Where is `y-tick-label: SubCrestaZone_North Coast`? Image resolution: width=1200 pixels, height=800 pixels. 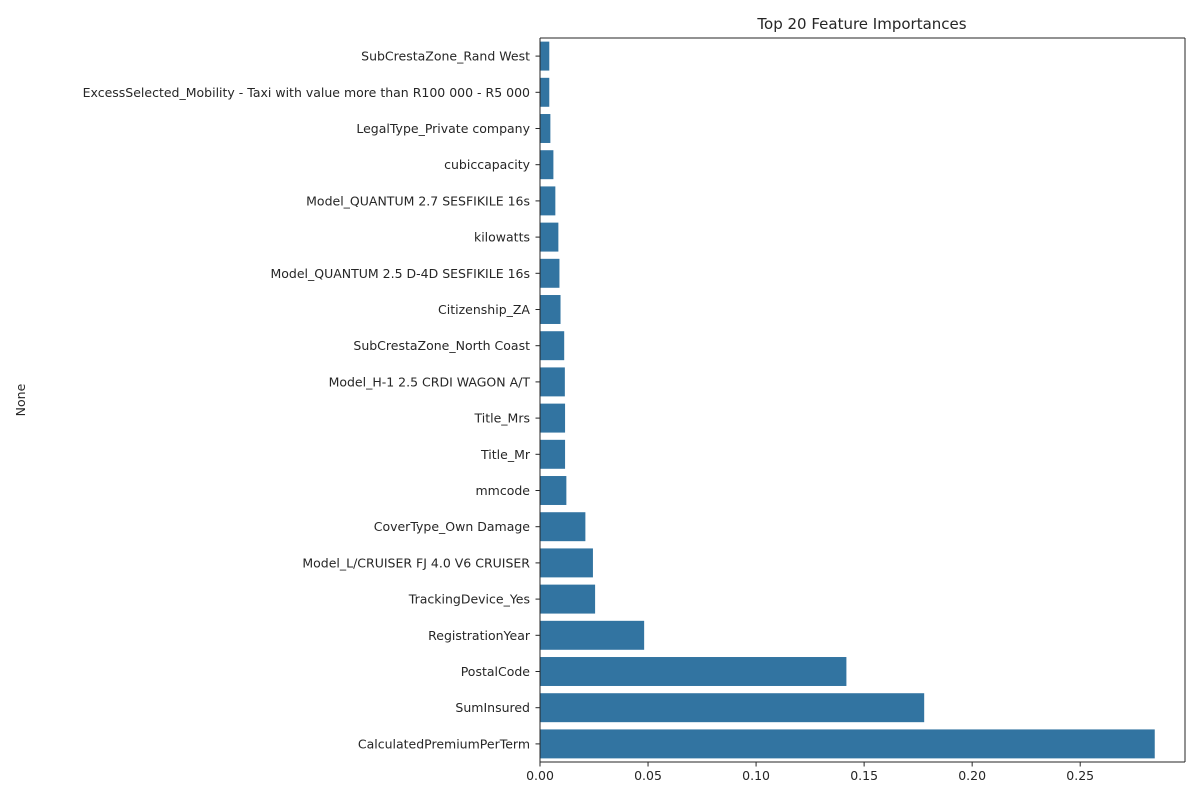
y-tick-label: SubCrestaZone_North Coast is located at coordinates (441, 345).